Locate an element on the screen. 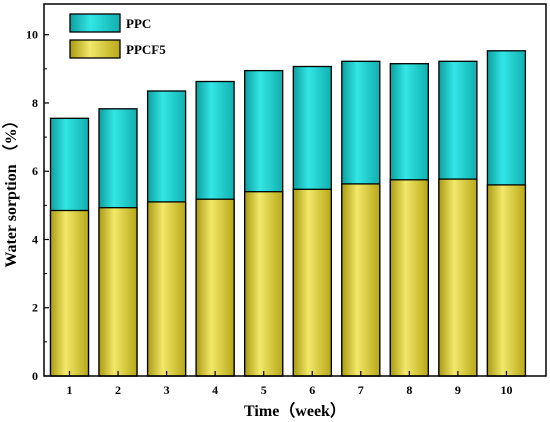 The height and width of the screenshot is (422, 550). y-tick-label: 0 is located at coordinates (35, 376).